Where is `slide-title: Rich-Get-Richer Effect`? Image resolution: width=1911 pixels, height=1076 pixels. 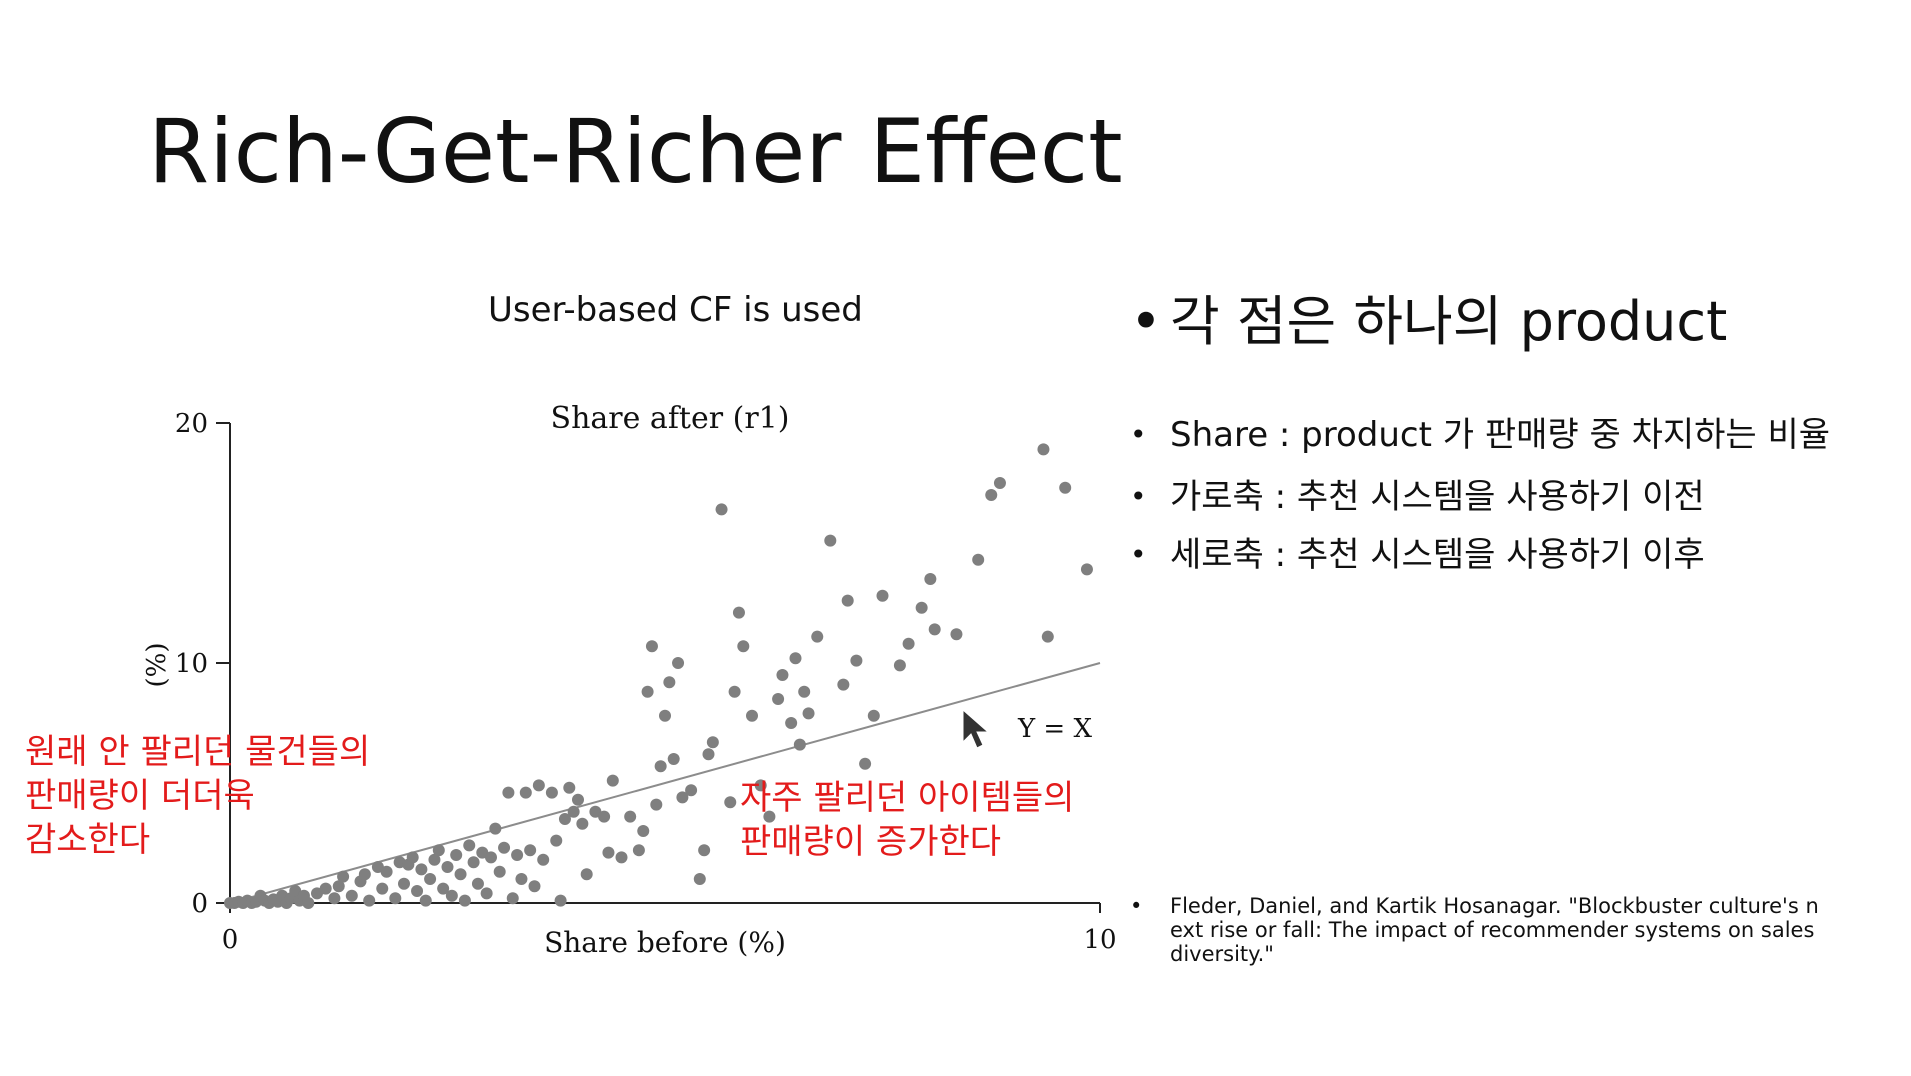 slide-title: Rich-Get-Richer Effect is located at coordinates (635, 151).